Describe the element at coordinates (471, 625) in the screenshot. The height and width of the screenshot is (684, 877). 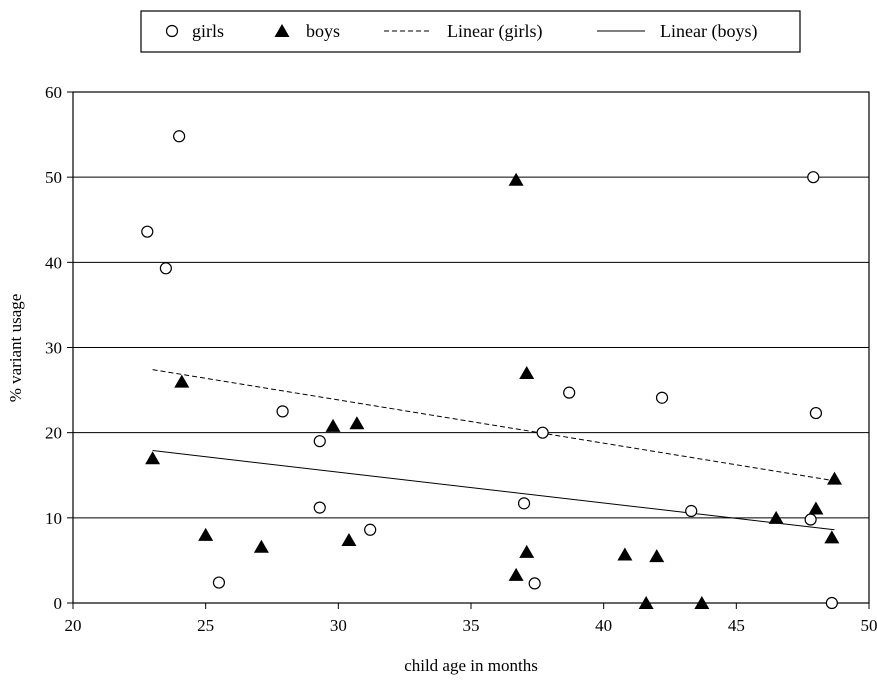
I see `x-tick-label-35: 35` at that location.